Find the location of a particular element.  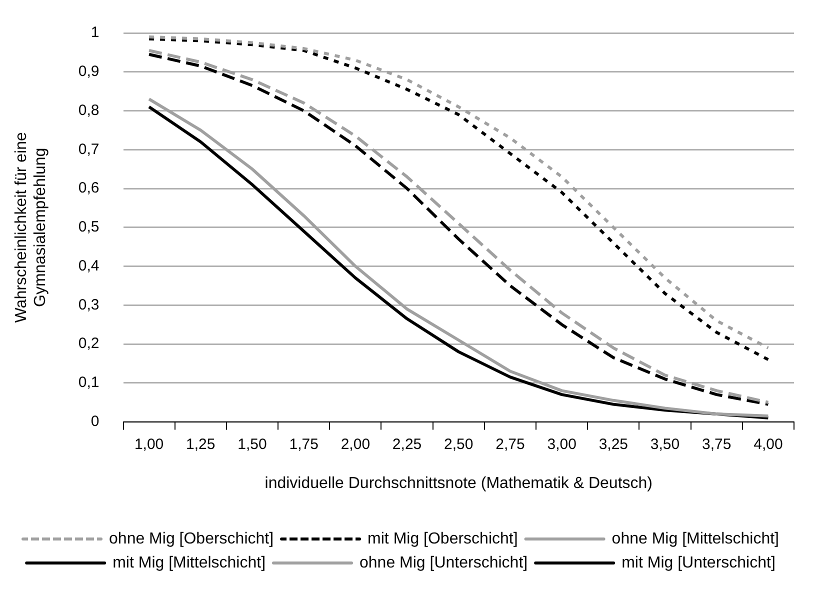

y-tick-label: 0,9 is located at coordinates (89, 71).